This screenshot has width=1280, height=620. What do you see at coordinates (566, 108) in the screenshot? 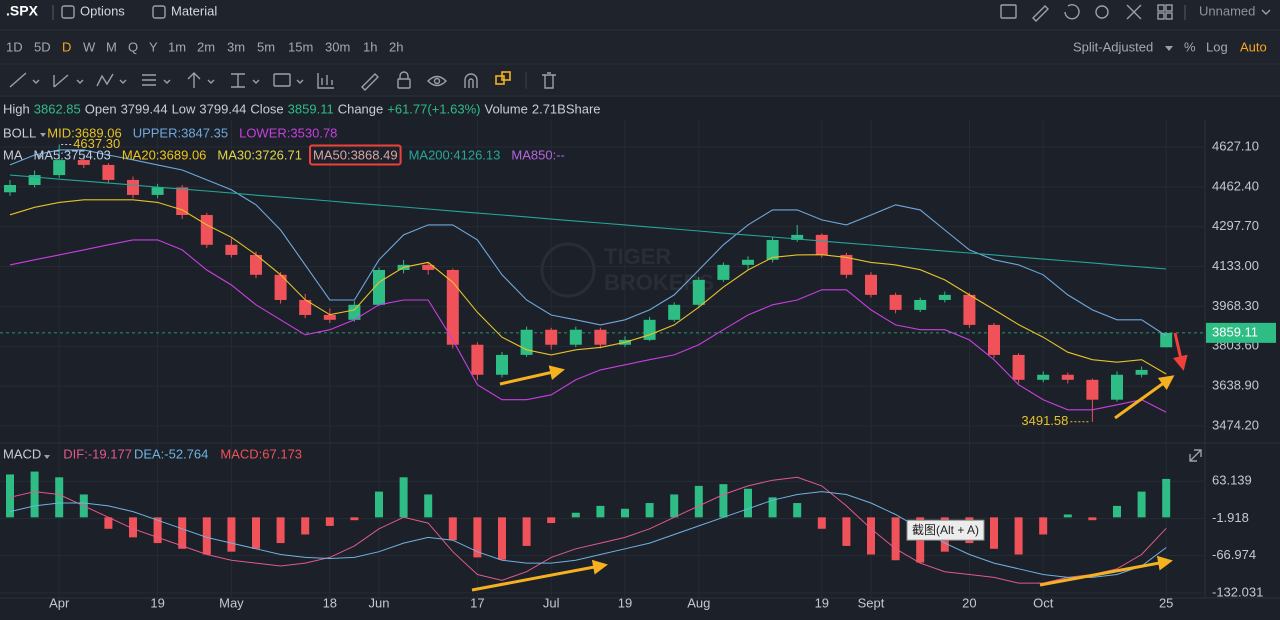
I see `quote-value: 2.71BShare` at bounding box center [566, 108].